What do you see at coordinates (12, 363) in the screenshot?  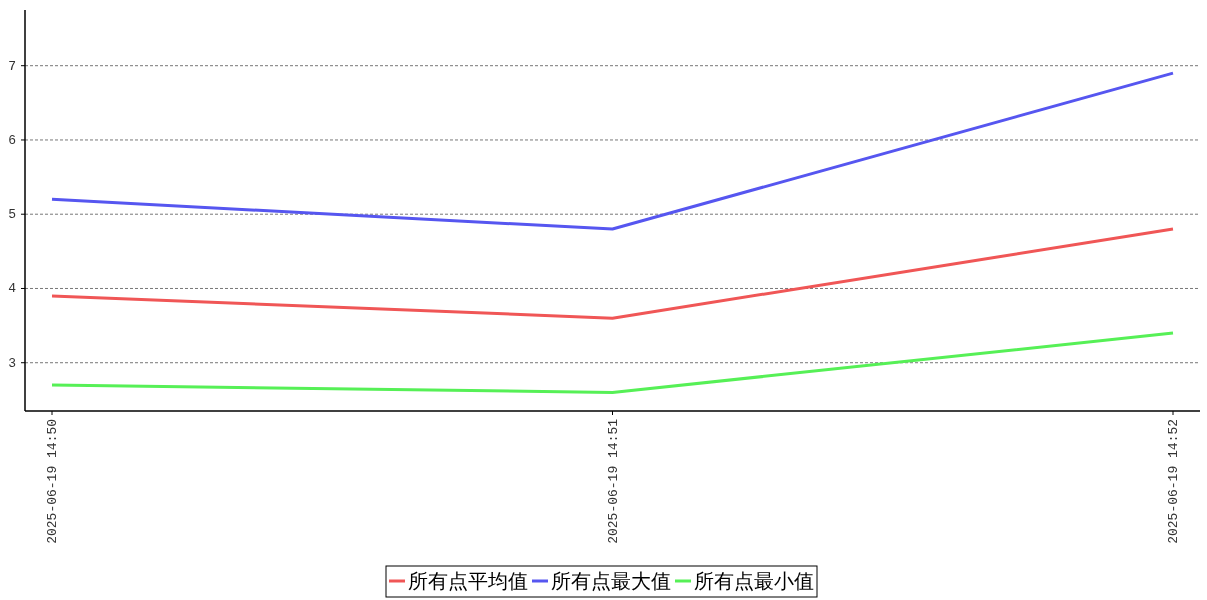 I see `y-tick-label: 3` at bounding box center [12, 363].